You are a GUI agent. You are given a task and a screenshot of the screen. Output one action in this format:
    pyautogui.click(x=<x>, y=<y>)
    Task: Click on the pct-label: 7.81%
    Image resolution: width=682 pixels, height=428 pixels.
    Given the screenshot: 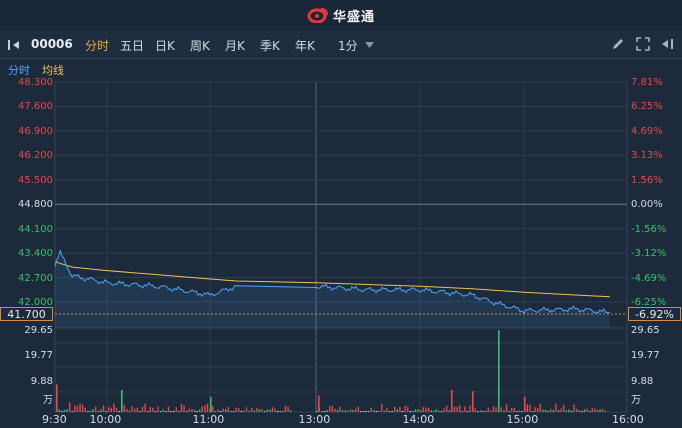 What is the action you would take?
    pyautogui.click(x=647, y=82)
    